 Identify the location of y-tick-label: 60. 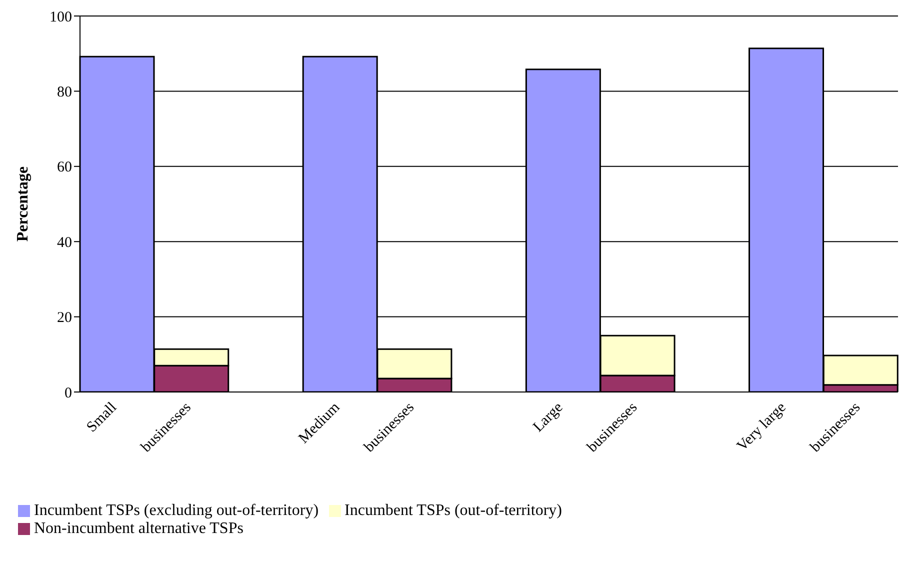
(64, 168).